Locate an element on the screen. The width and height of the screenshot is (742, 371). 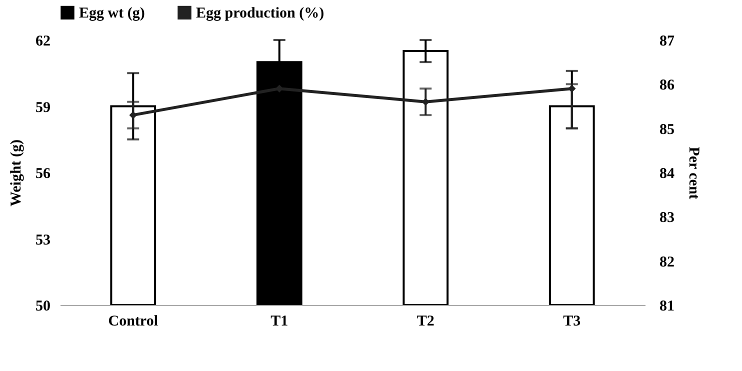
y-tick-label: 50 is located at coordinates (43, 306).